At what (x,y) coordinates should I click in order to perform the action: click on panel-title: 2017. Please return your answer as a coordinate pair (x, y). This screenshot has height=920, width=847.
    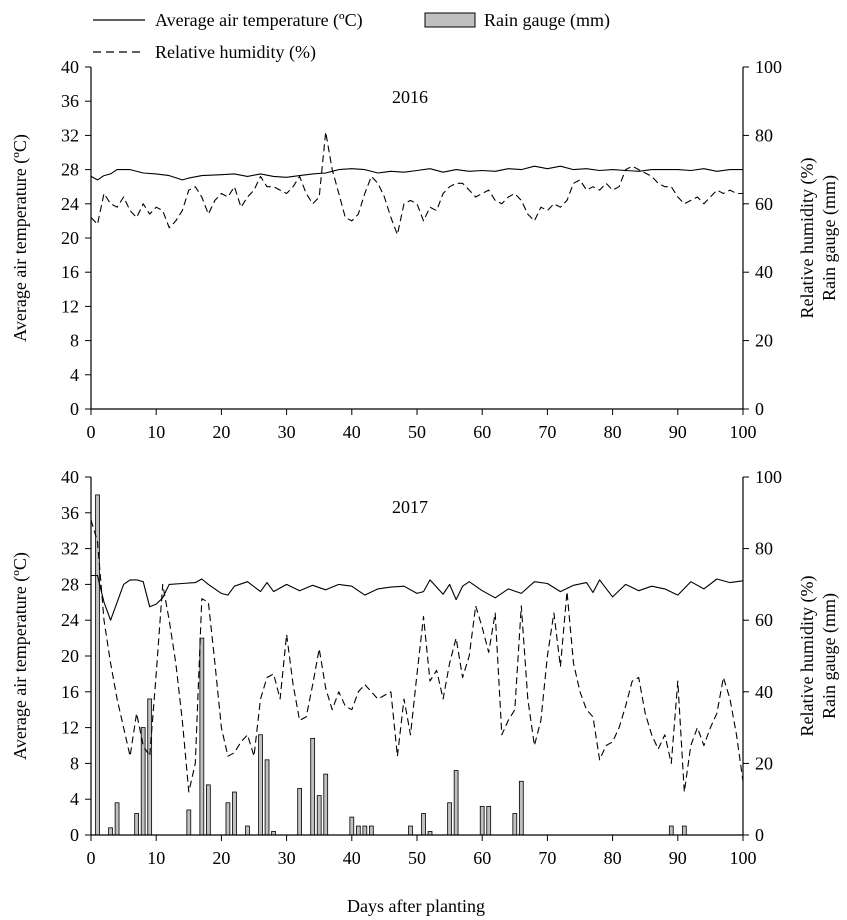
    Looking at the image, I should click on (410, 507).